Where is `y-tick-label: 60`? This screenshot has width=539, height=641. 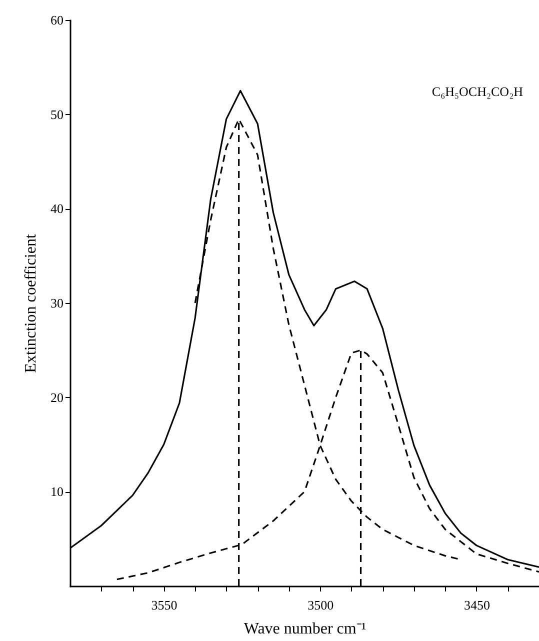 y-tick-label: 60 is located at coordinates (57, 20).